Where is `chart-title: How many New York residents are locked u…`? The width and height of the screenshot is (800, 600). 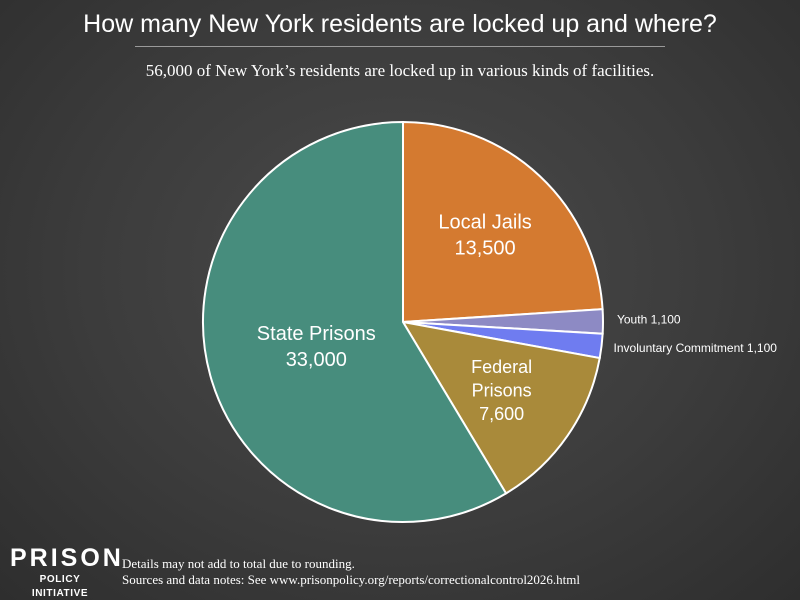 chart-title: How many New York residents are locked u… is located at coordinates (400, 24).